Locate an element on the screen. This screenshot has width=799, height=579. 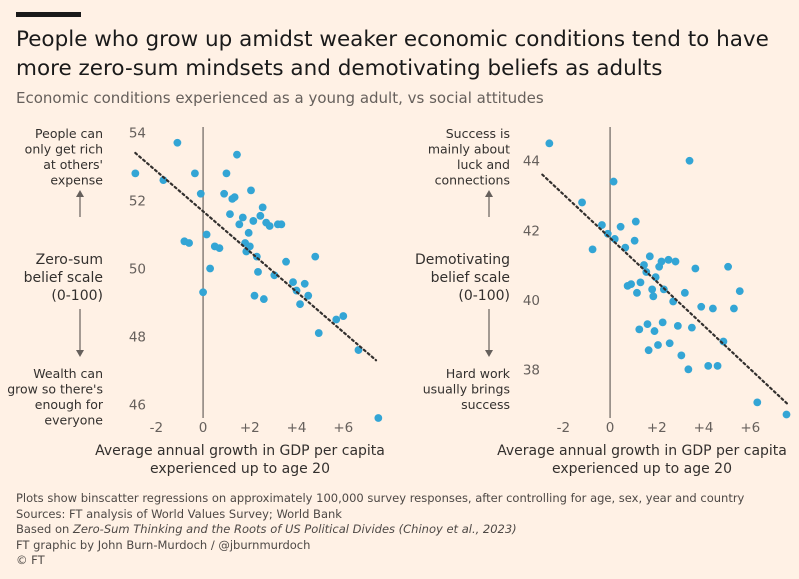
chart2-x-tick-label: +6 is located at coordinates (750, 428).